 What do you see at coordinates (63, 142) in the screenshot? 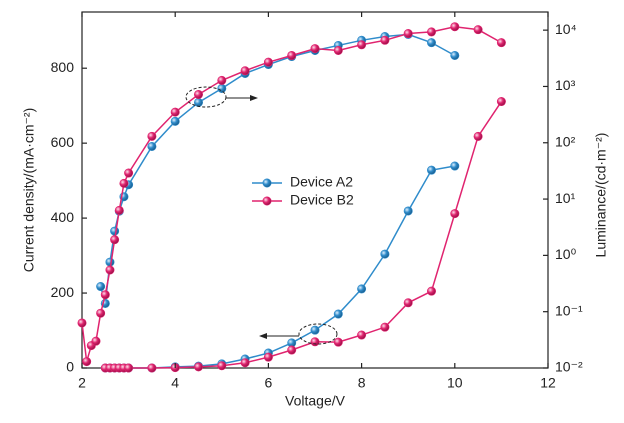
I see `y-tick-label: 600` at bounding box center [63, 142].